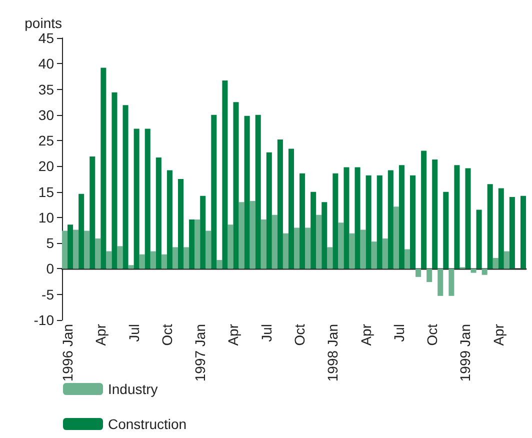  What do you see at coordinates (46, 166) in the screenshot?
I see `y-tick-label: 20` at bounding box center [46, 166].